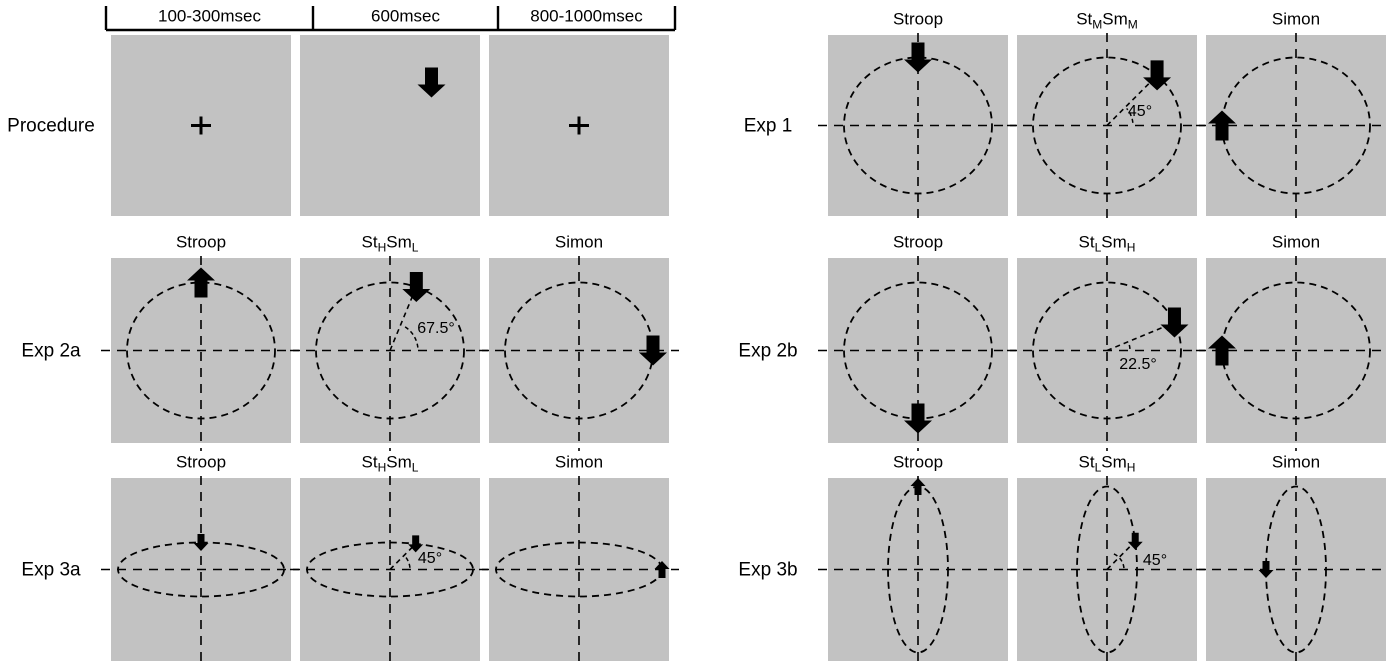  Describe the element at coordinates (436, 328) in the screenshot. I see `angle-label: 67.5°` at that location.